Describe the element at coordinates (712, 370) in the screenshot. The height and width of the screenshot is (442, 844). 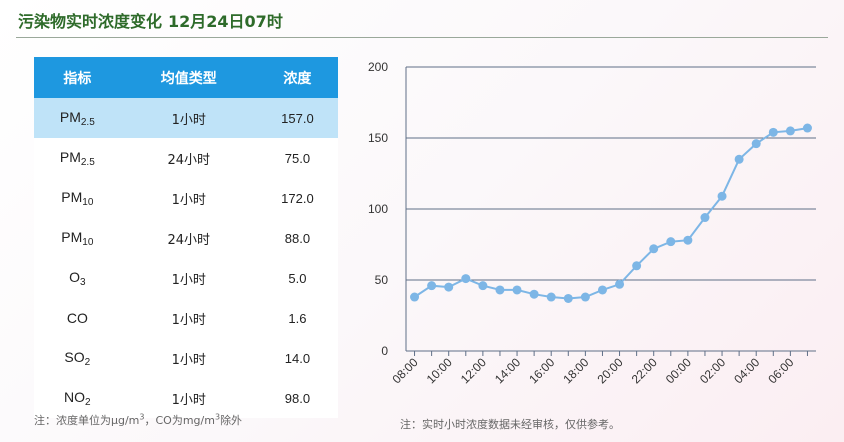
I see `x-tick-label: 02:00` at that location.